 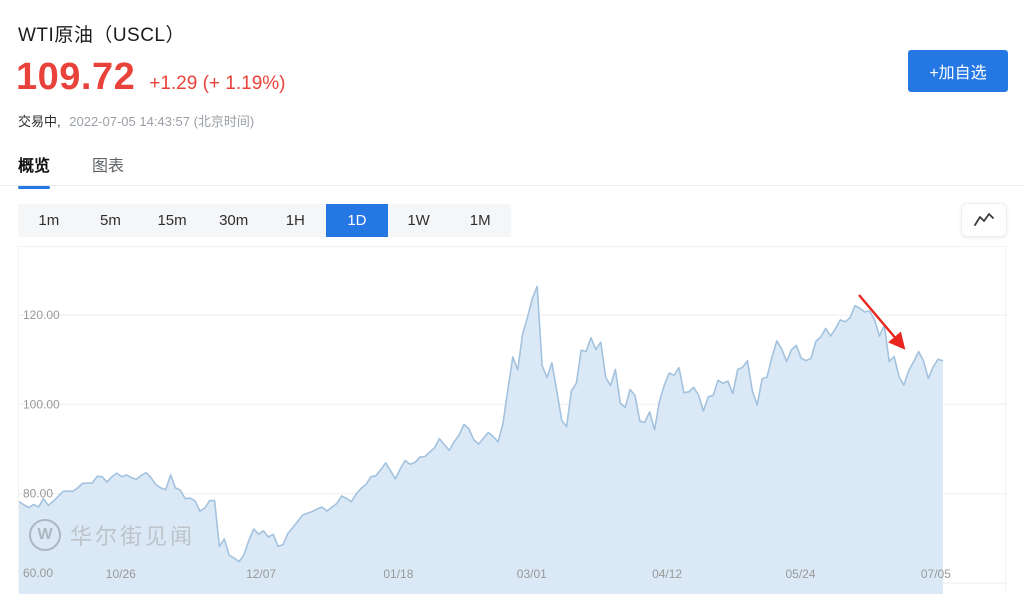 What do you see at coordinates (38, 494) in the screenshot?
I see `svg-text: 80.00` at bounding box center [38, 494].